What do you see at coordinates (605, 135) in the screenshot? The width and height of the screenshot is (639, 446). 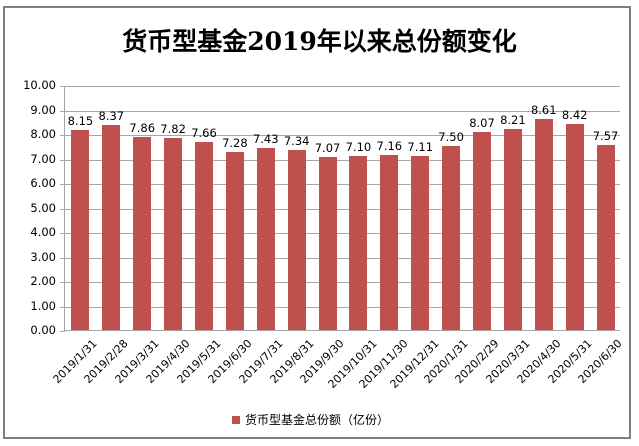 I see `data-label: 7.57` at bounding box center [605, 135].